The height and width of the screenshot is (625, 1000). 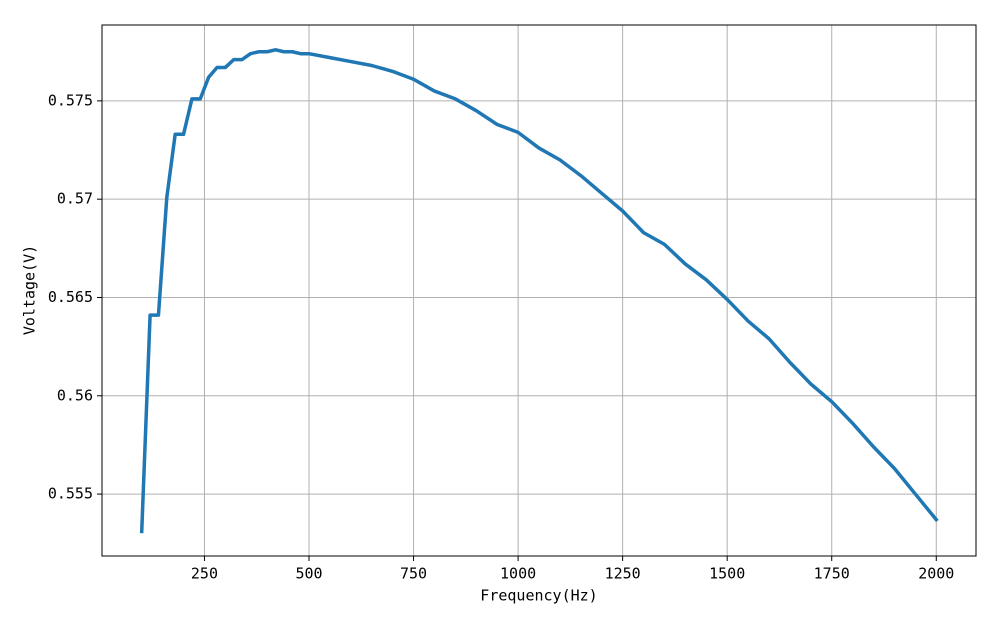 What do you see at coordinates (30, 290) in the screenshot?
I see `y-axis-label: Voltage(V)` at bounding box center [30, 290].